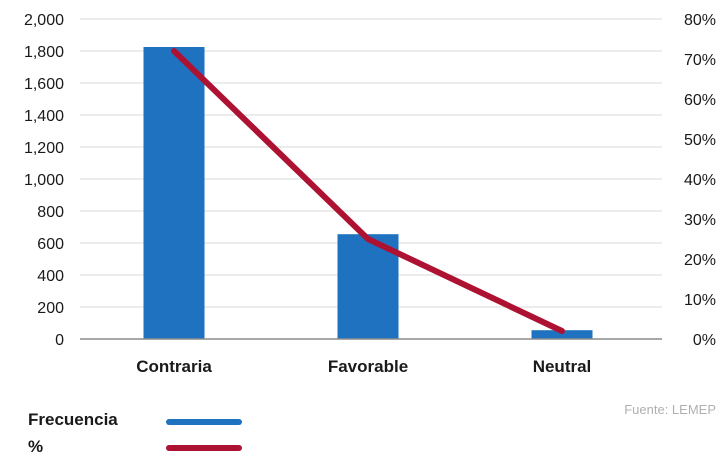  What do you see at coordinates (50, 244) in the screenshot?
I see `left-tick-label: 600` at bounding box center [50, 244].